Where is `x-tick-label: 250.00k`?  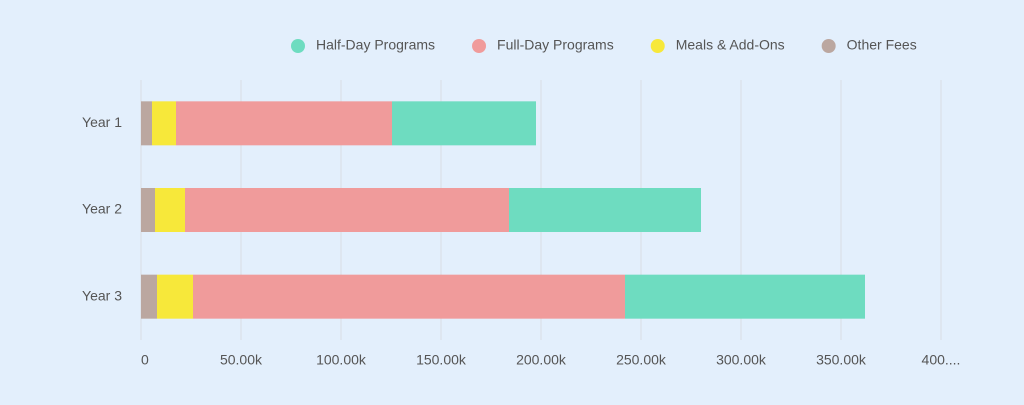
x-tick-label: 250.00k is located at coordinates (641, 360).